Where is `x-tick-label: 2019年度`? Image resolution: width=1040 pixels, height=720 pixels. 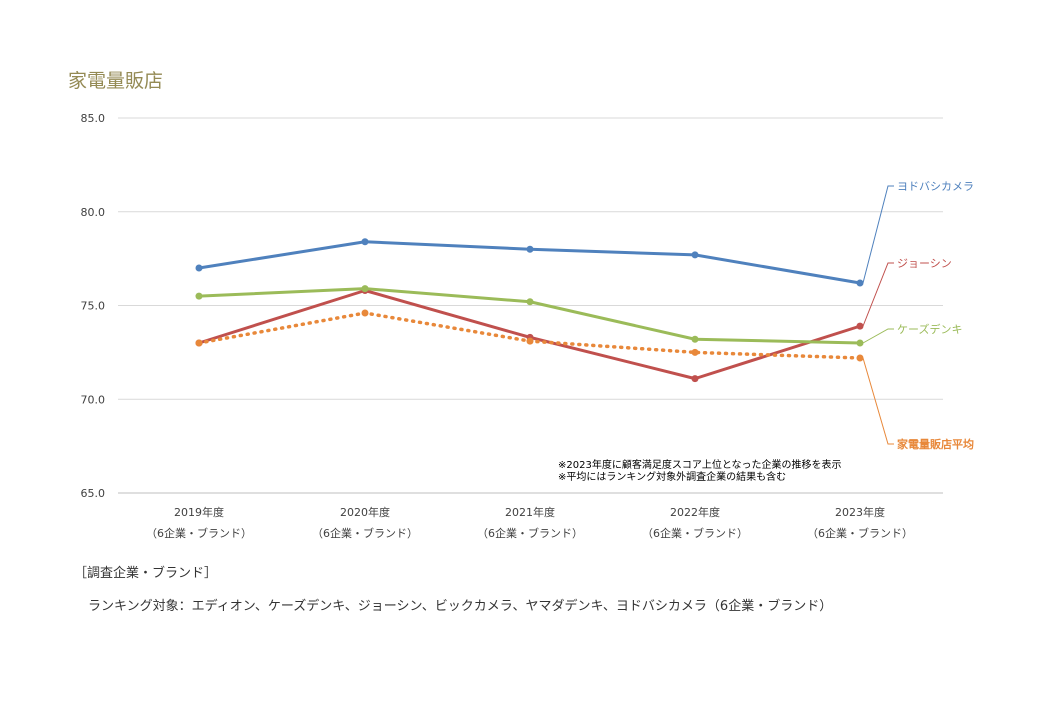
x-tick-label: 2019年度 is located at coordinates (199, 512).